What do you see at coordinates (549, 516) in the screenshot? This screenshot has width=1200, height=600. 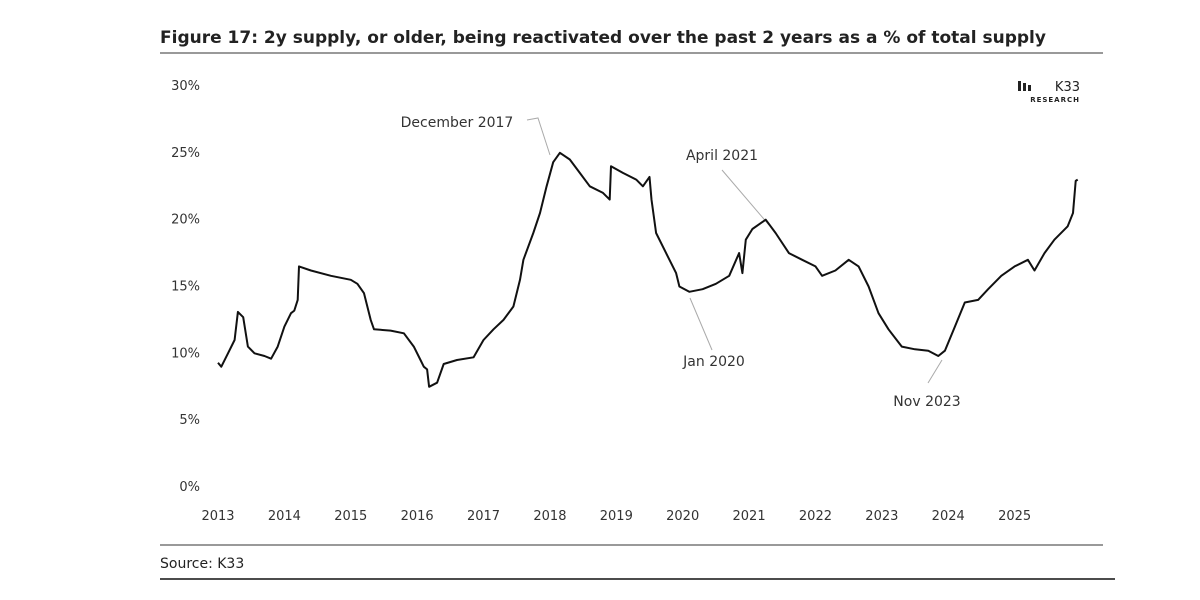 I see `x-tick-label: 2018` at bounding box center [549, 516].